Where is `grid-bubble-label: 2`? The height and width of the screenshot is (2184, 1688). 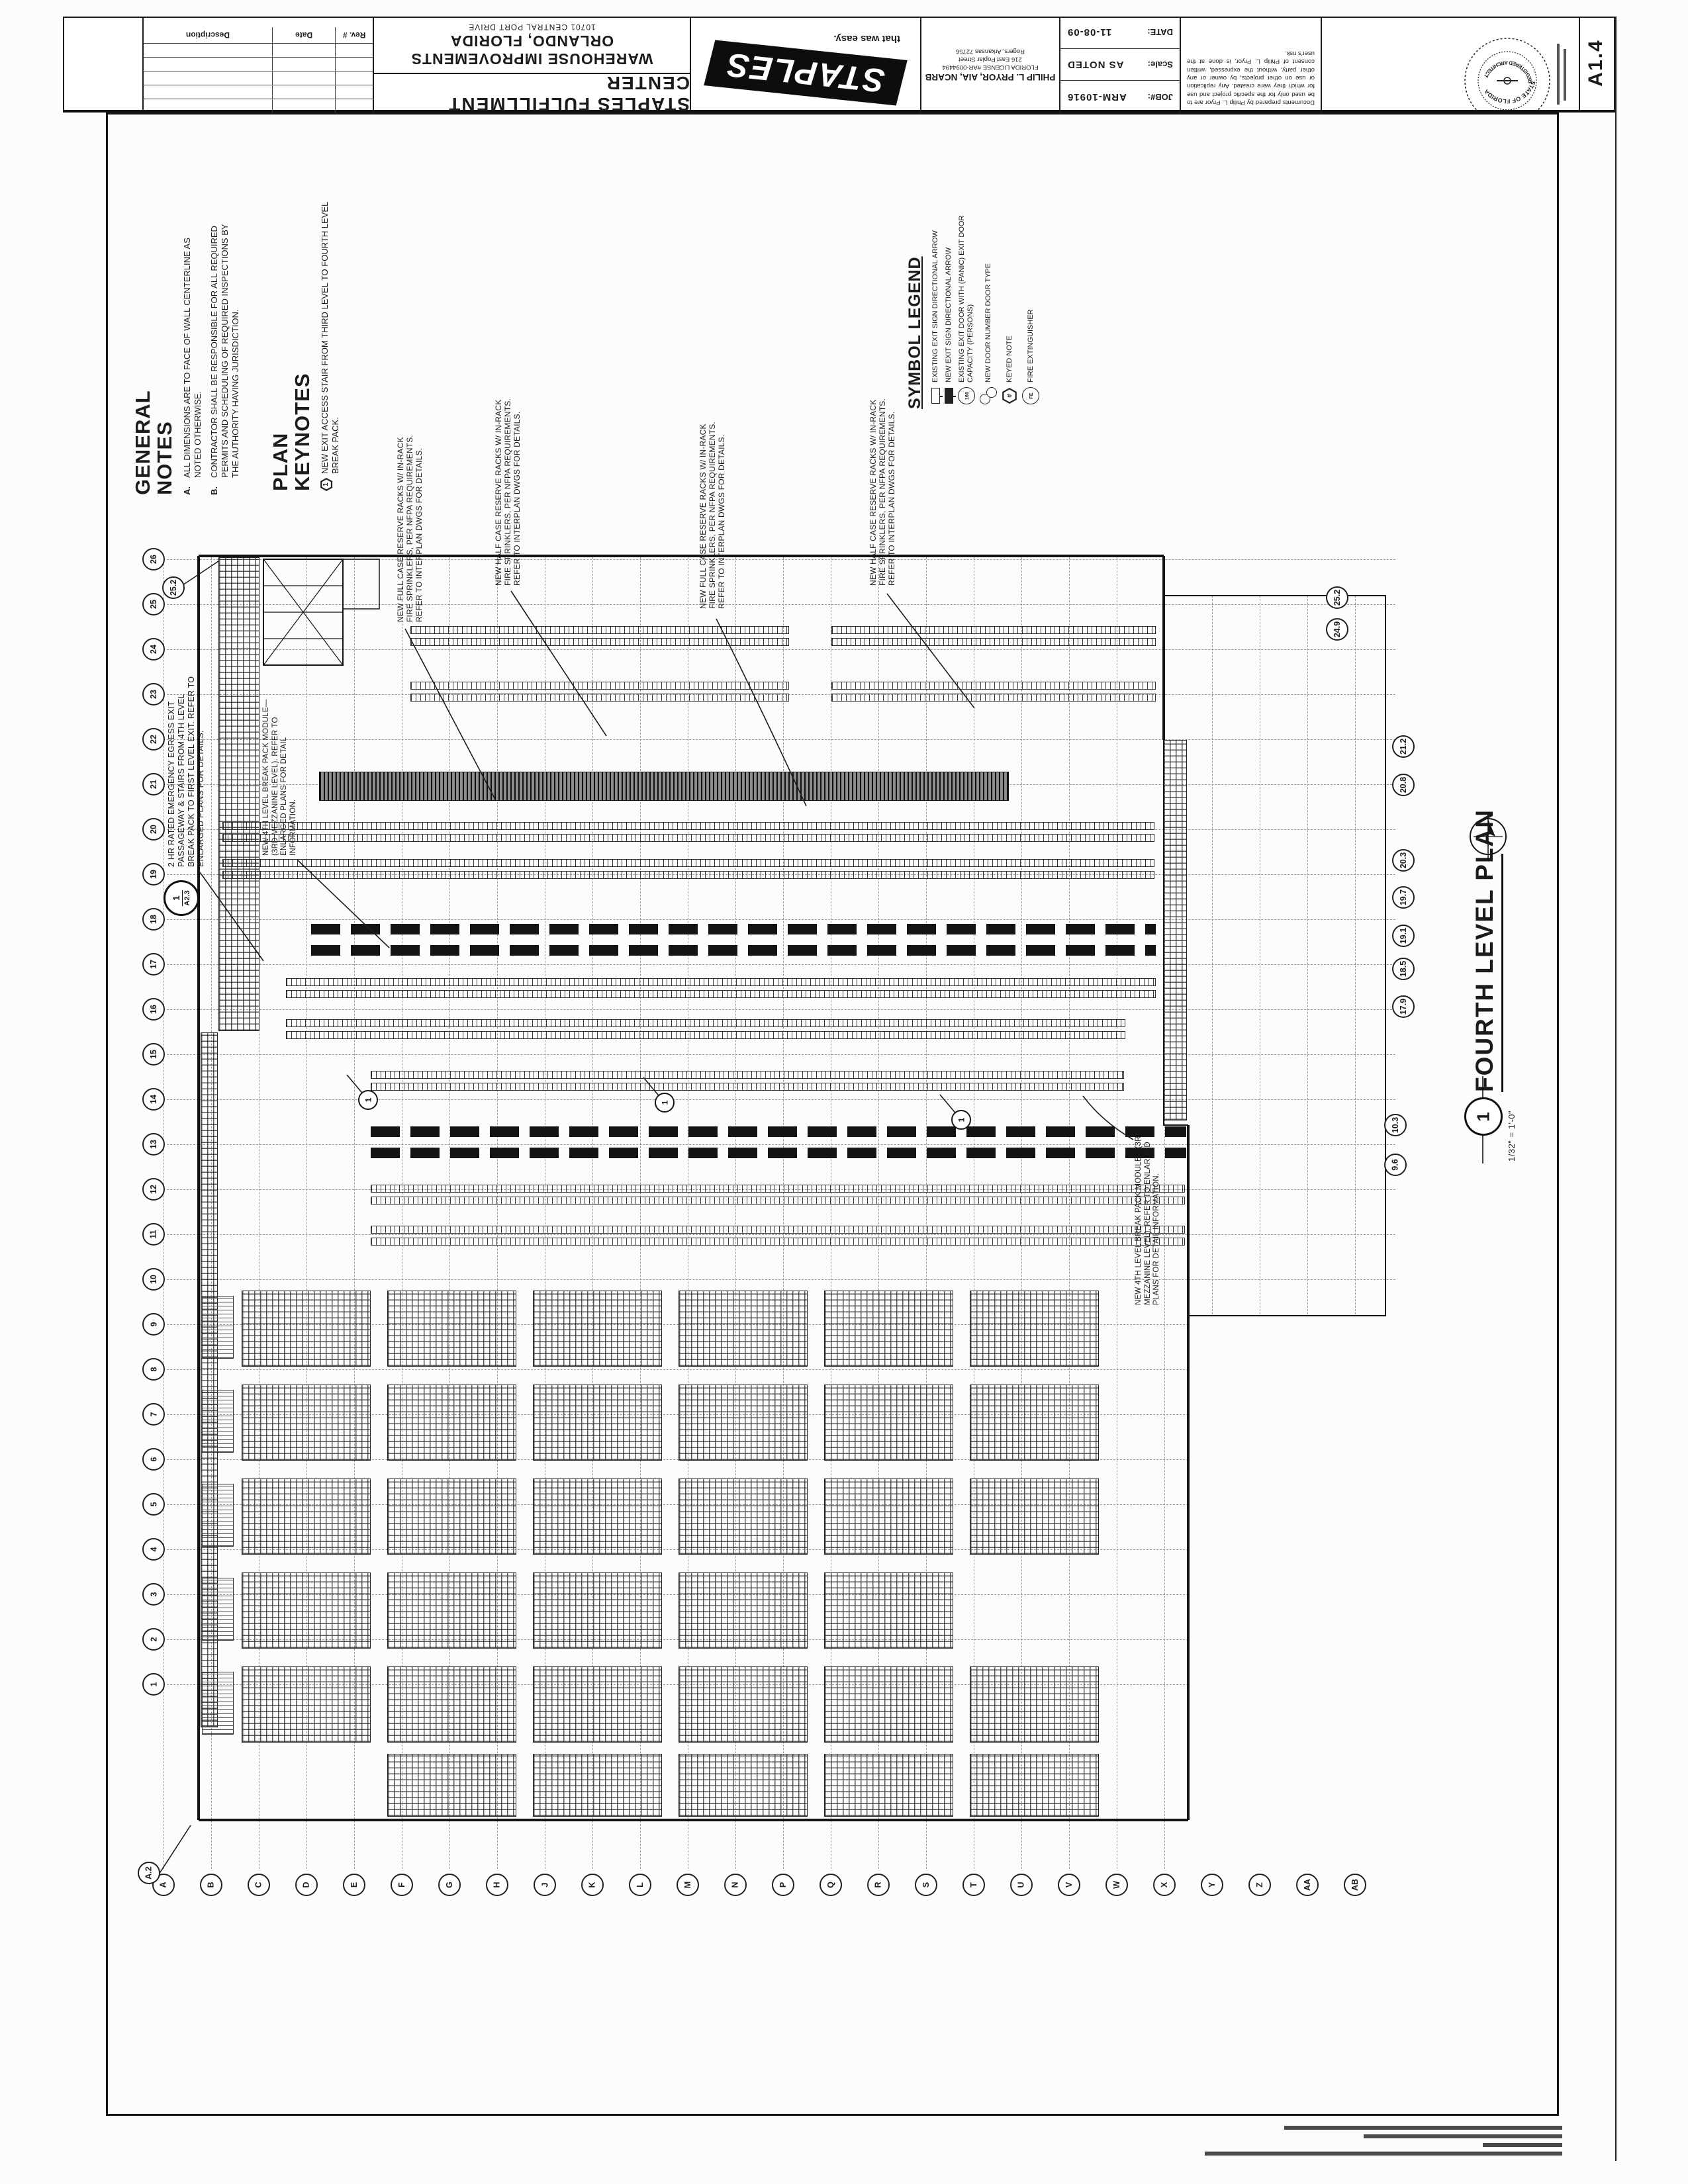
grid-bubble-label: 2 is located at coordinates (153, 1639).